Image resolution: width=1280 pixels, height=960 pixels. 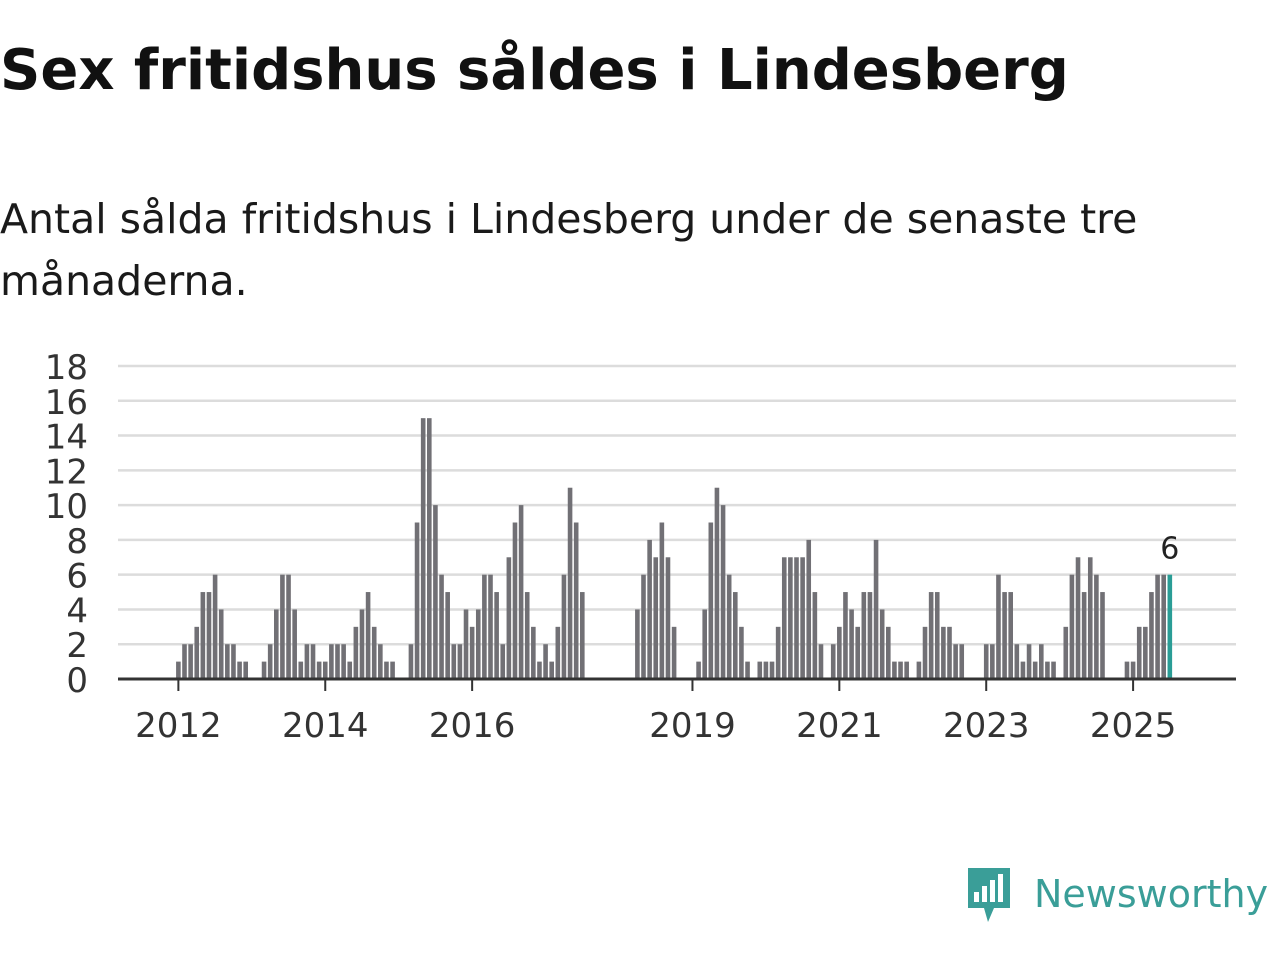 What do you see at coordinates (472, 726) in the screenshot?
I see `x-tick-label: 2016` at bounding box center [472, 726].